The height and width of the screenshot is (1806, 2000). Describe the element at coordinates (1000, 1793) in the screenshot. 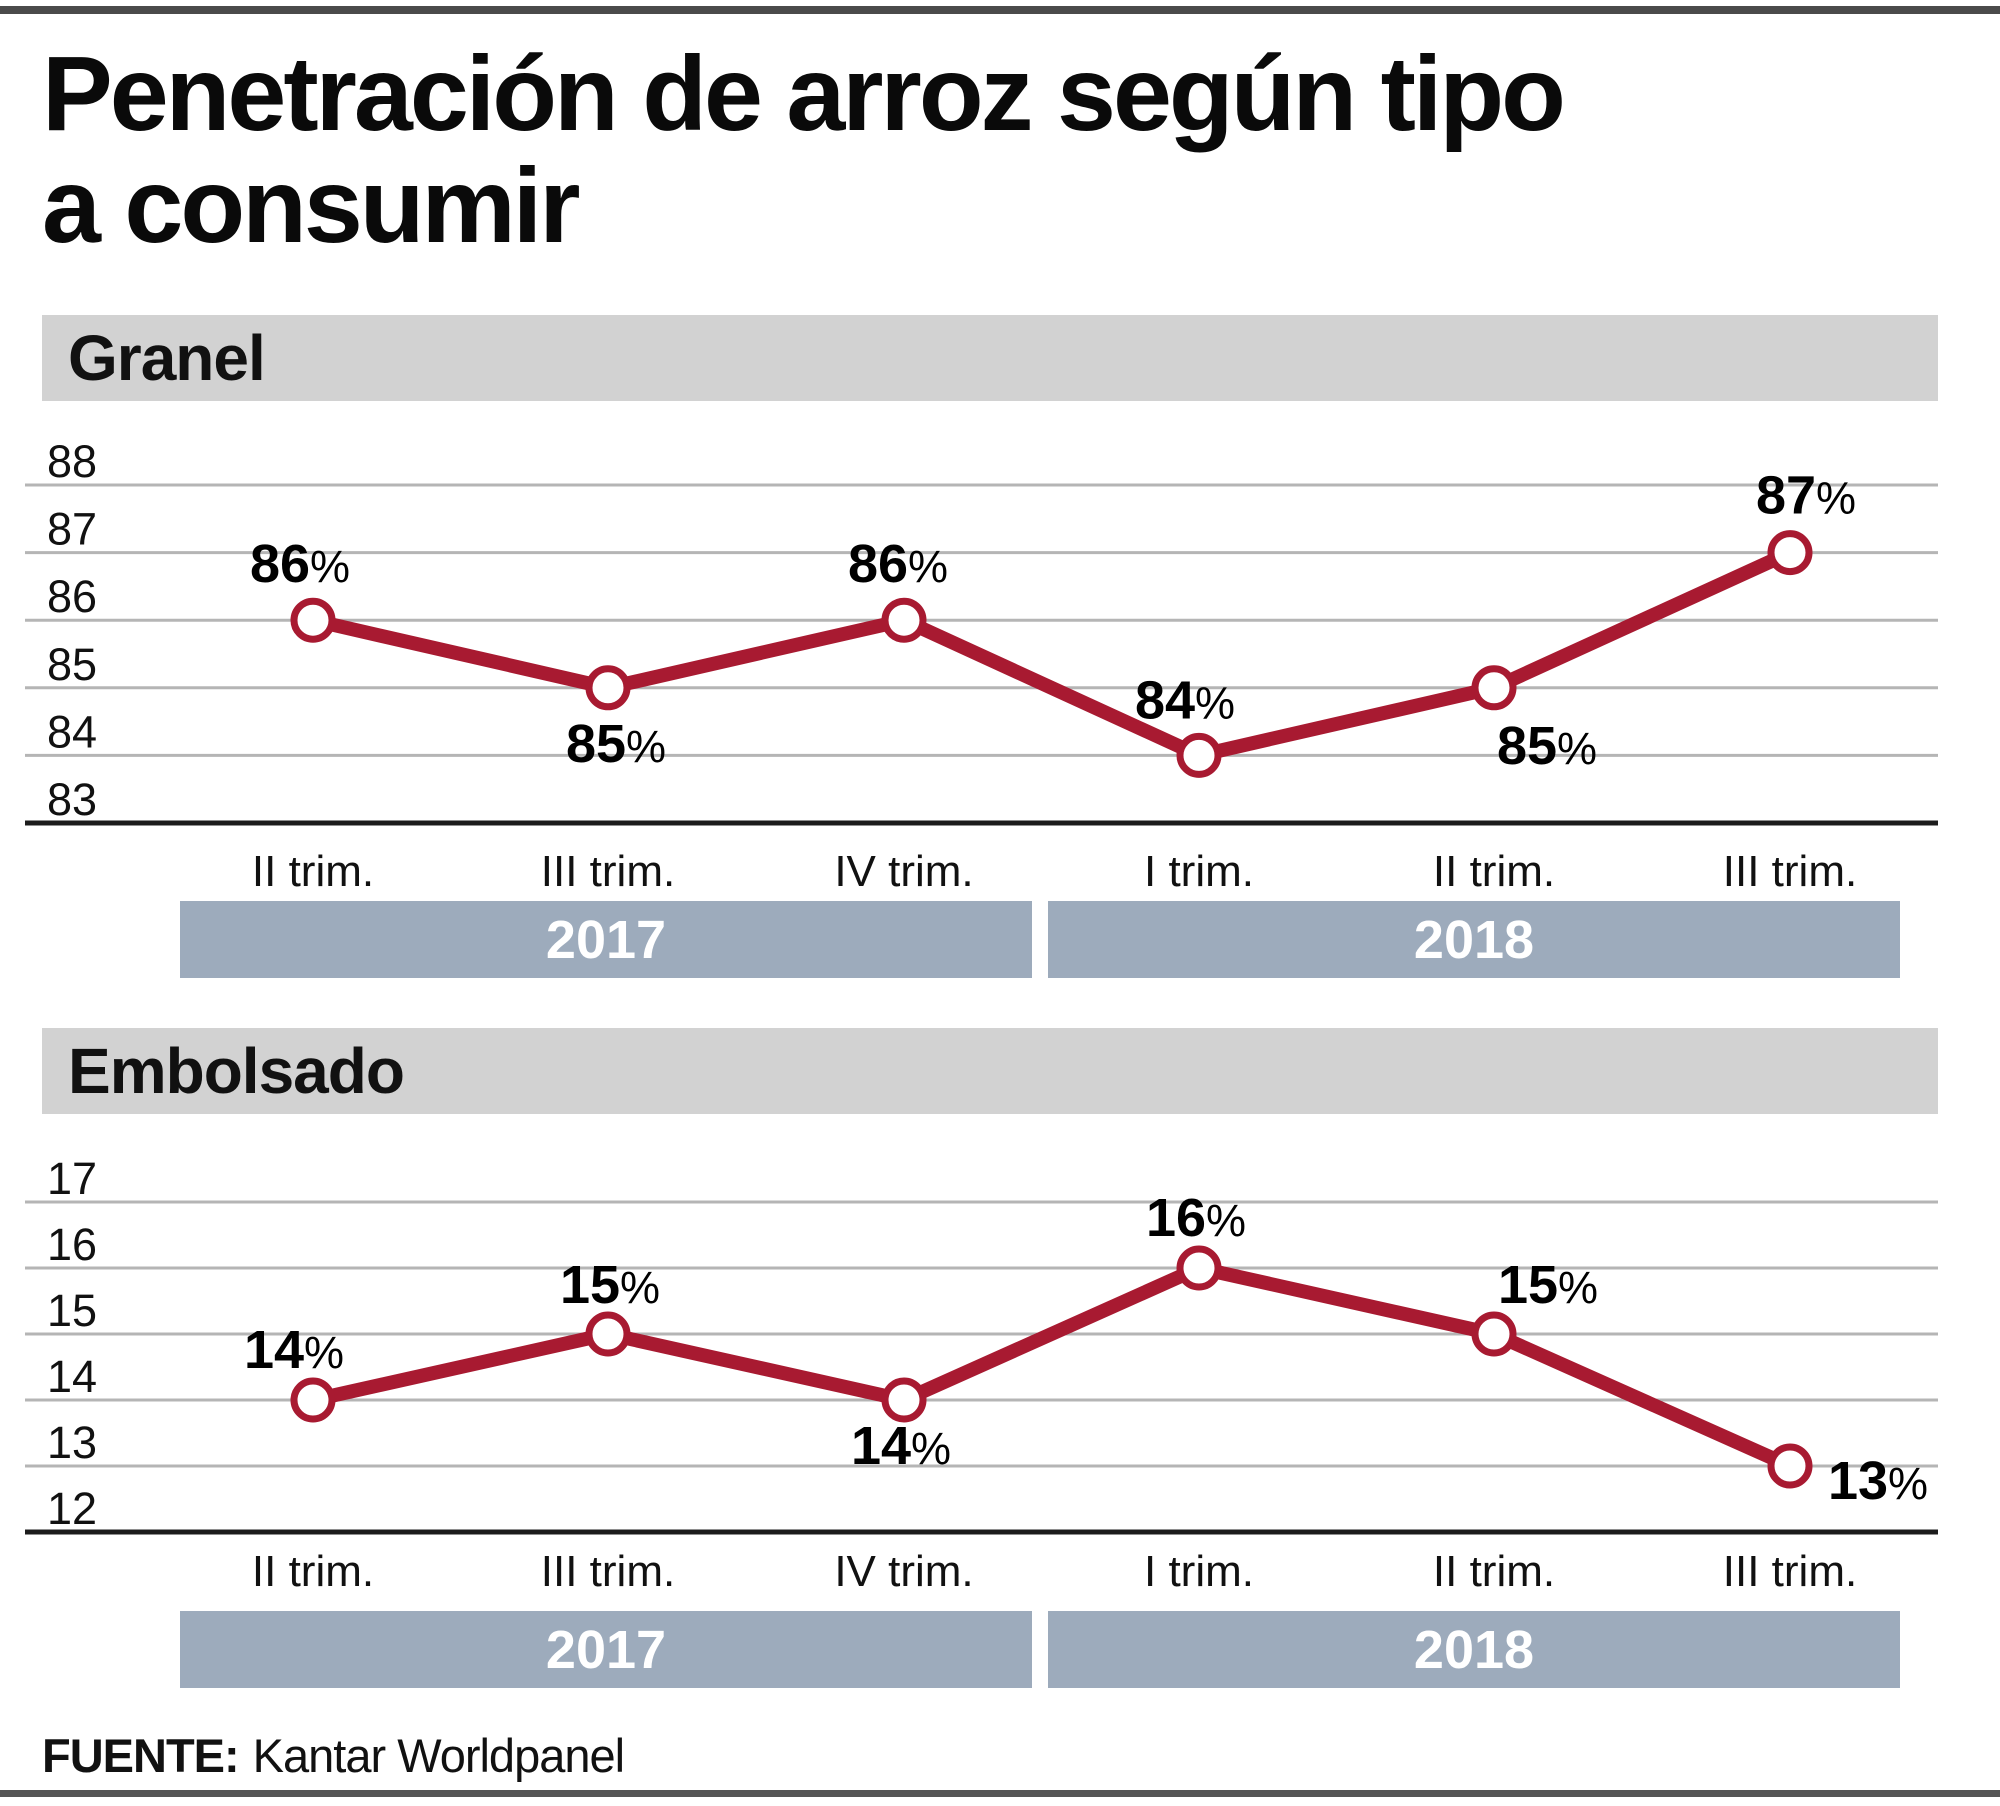

I see `bottom-rule` at that location.